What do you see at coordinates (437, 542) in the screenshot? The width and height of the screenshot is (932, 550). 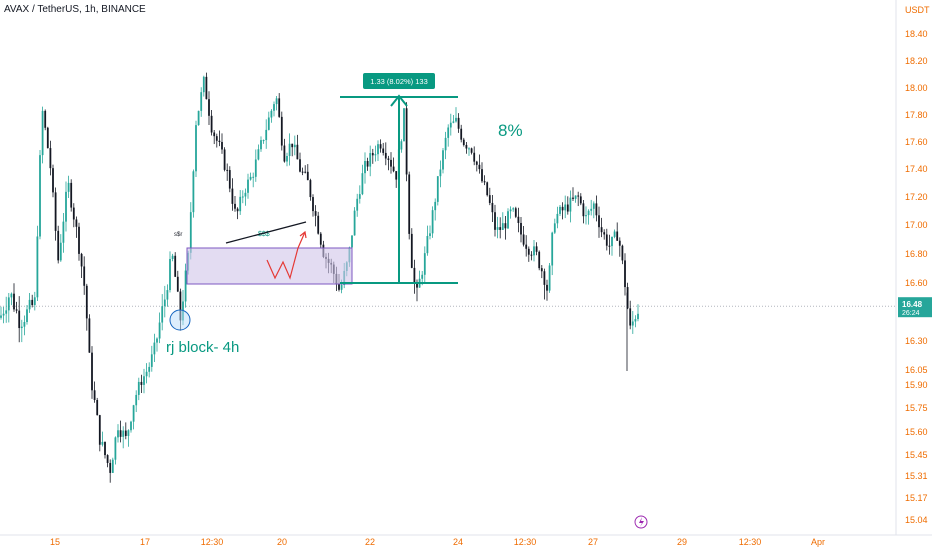 I see `time-axis: 15 17 12:30 20 22 24 12:30 27 29 12:30 Apr` at bounding box center [437, 542].